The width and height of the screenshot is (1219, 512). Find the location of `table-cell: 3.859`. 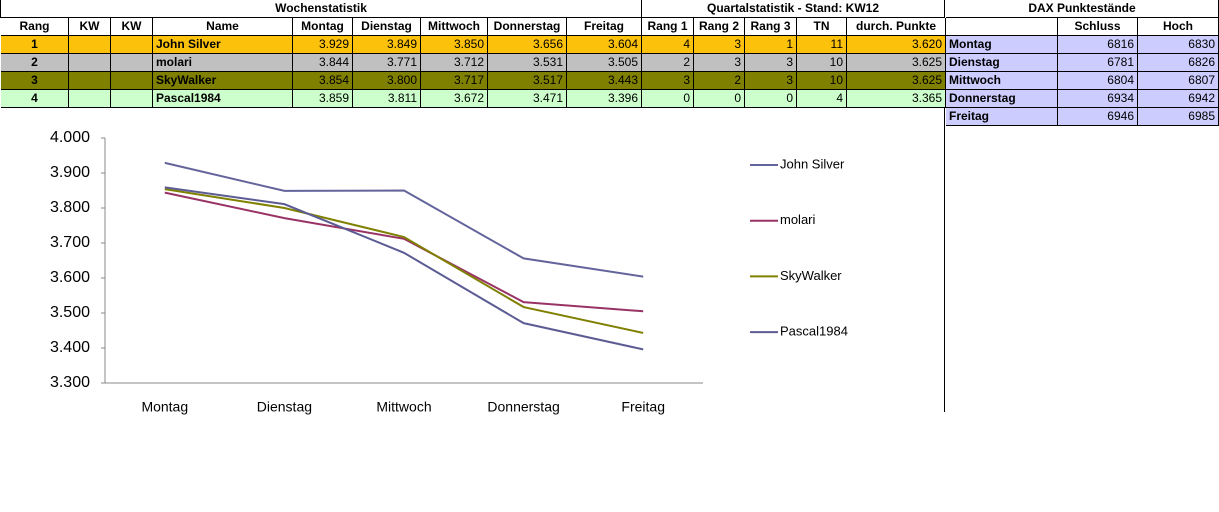

table-cell: 3.859 is located at coordinates (323, 99).